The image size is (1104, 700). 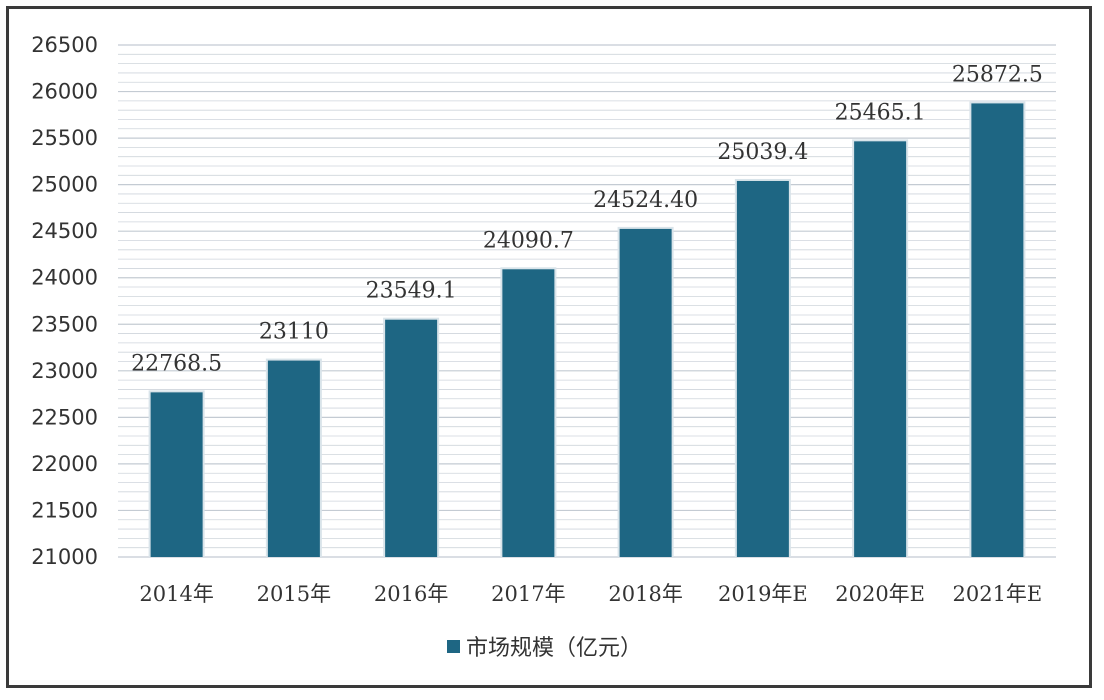 What do you see at coordinates (997, 594) in the screenshot?
I see `x-tick-label: 2021年E` at bounding box center [997, 594].